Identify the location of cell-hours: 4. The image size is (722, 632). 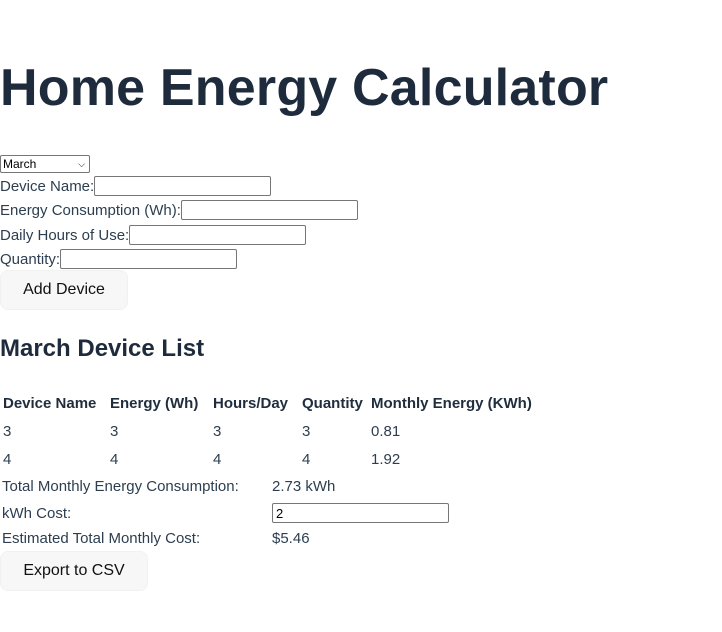
(217, 459).